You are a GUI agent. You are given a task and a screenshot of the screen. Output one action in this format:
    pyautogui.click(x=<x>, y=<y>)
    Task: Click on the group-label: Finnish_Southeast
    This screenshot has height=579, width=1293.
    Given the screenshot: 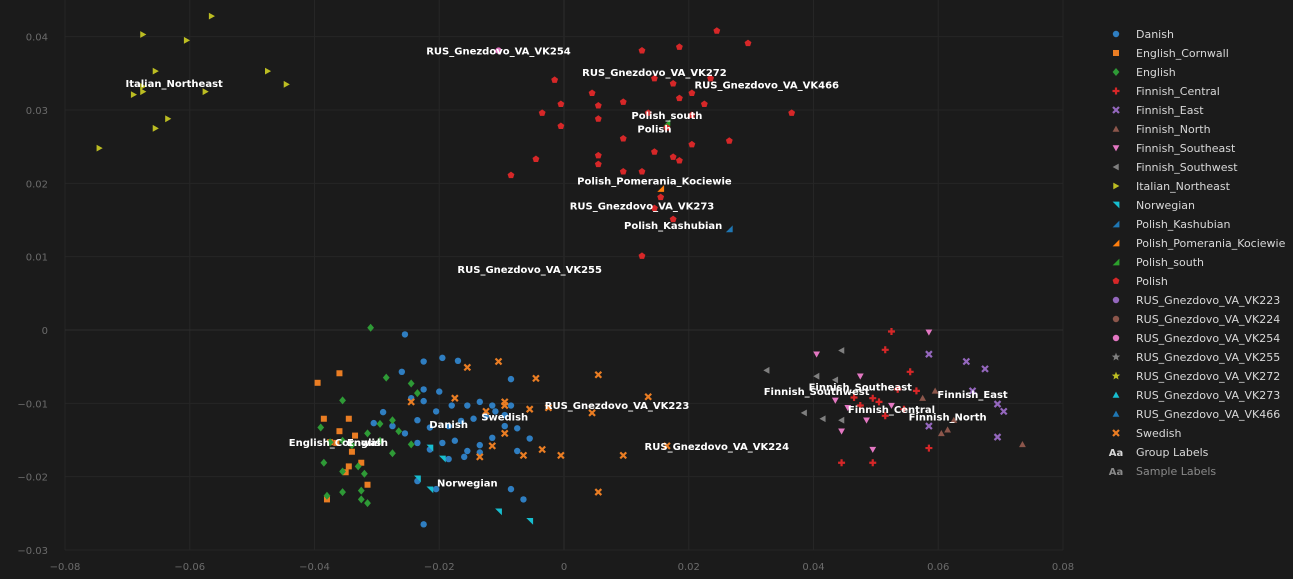 What is the action you would take?
    pyautogui.click(x=861, y=387)
    